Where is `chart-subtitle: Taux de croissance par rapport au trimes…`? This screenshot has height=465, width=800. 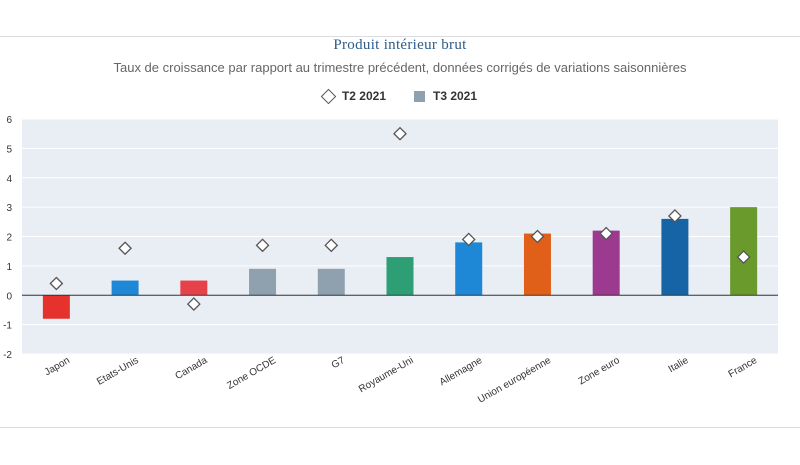
chart-subtitle: Taux de croissance par rapport au trimes… is located at coordinates (400, 67).